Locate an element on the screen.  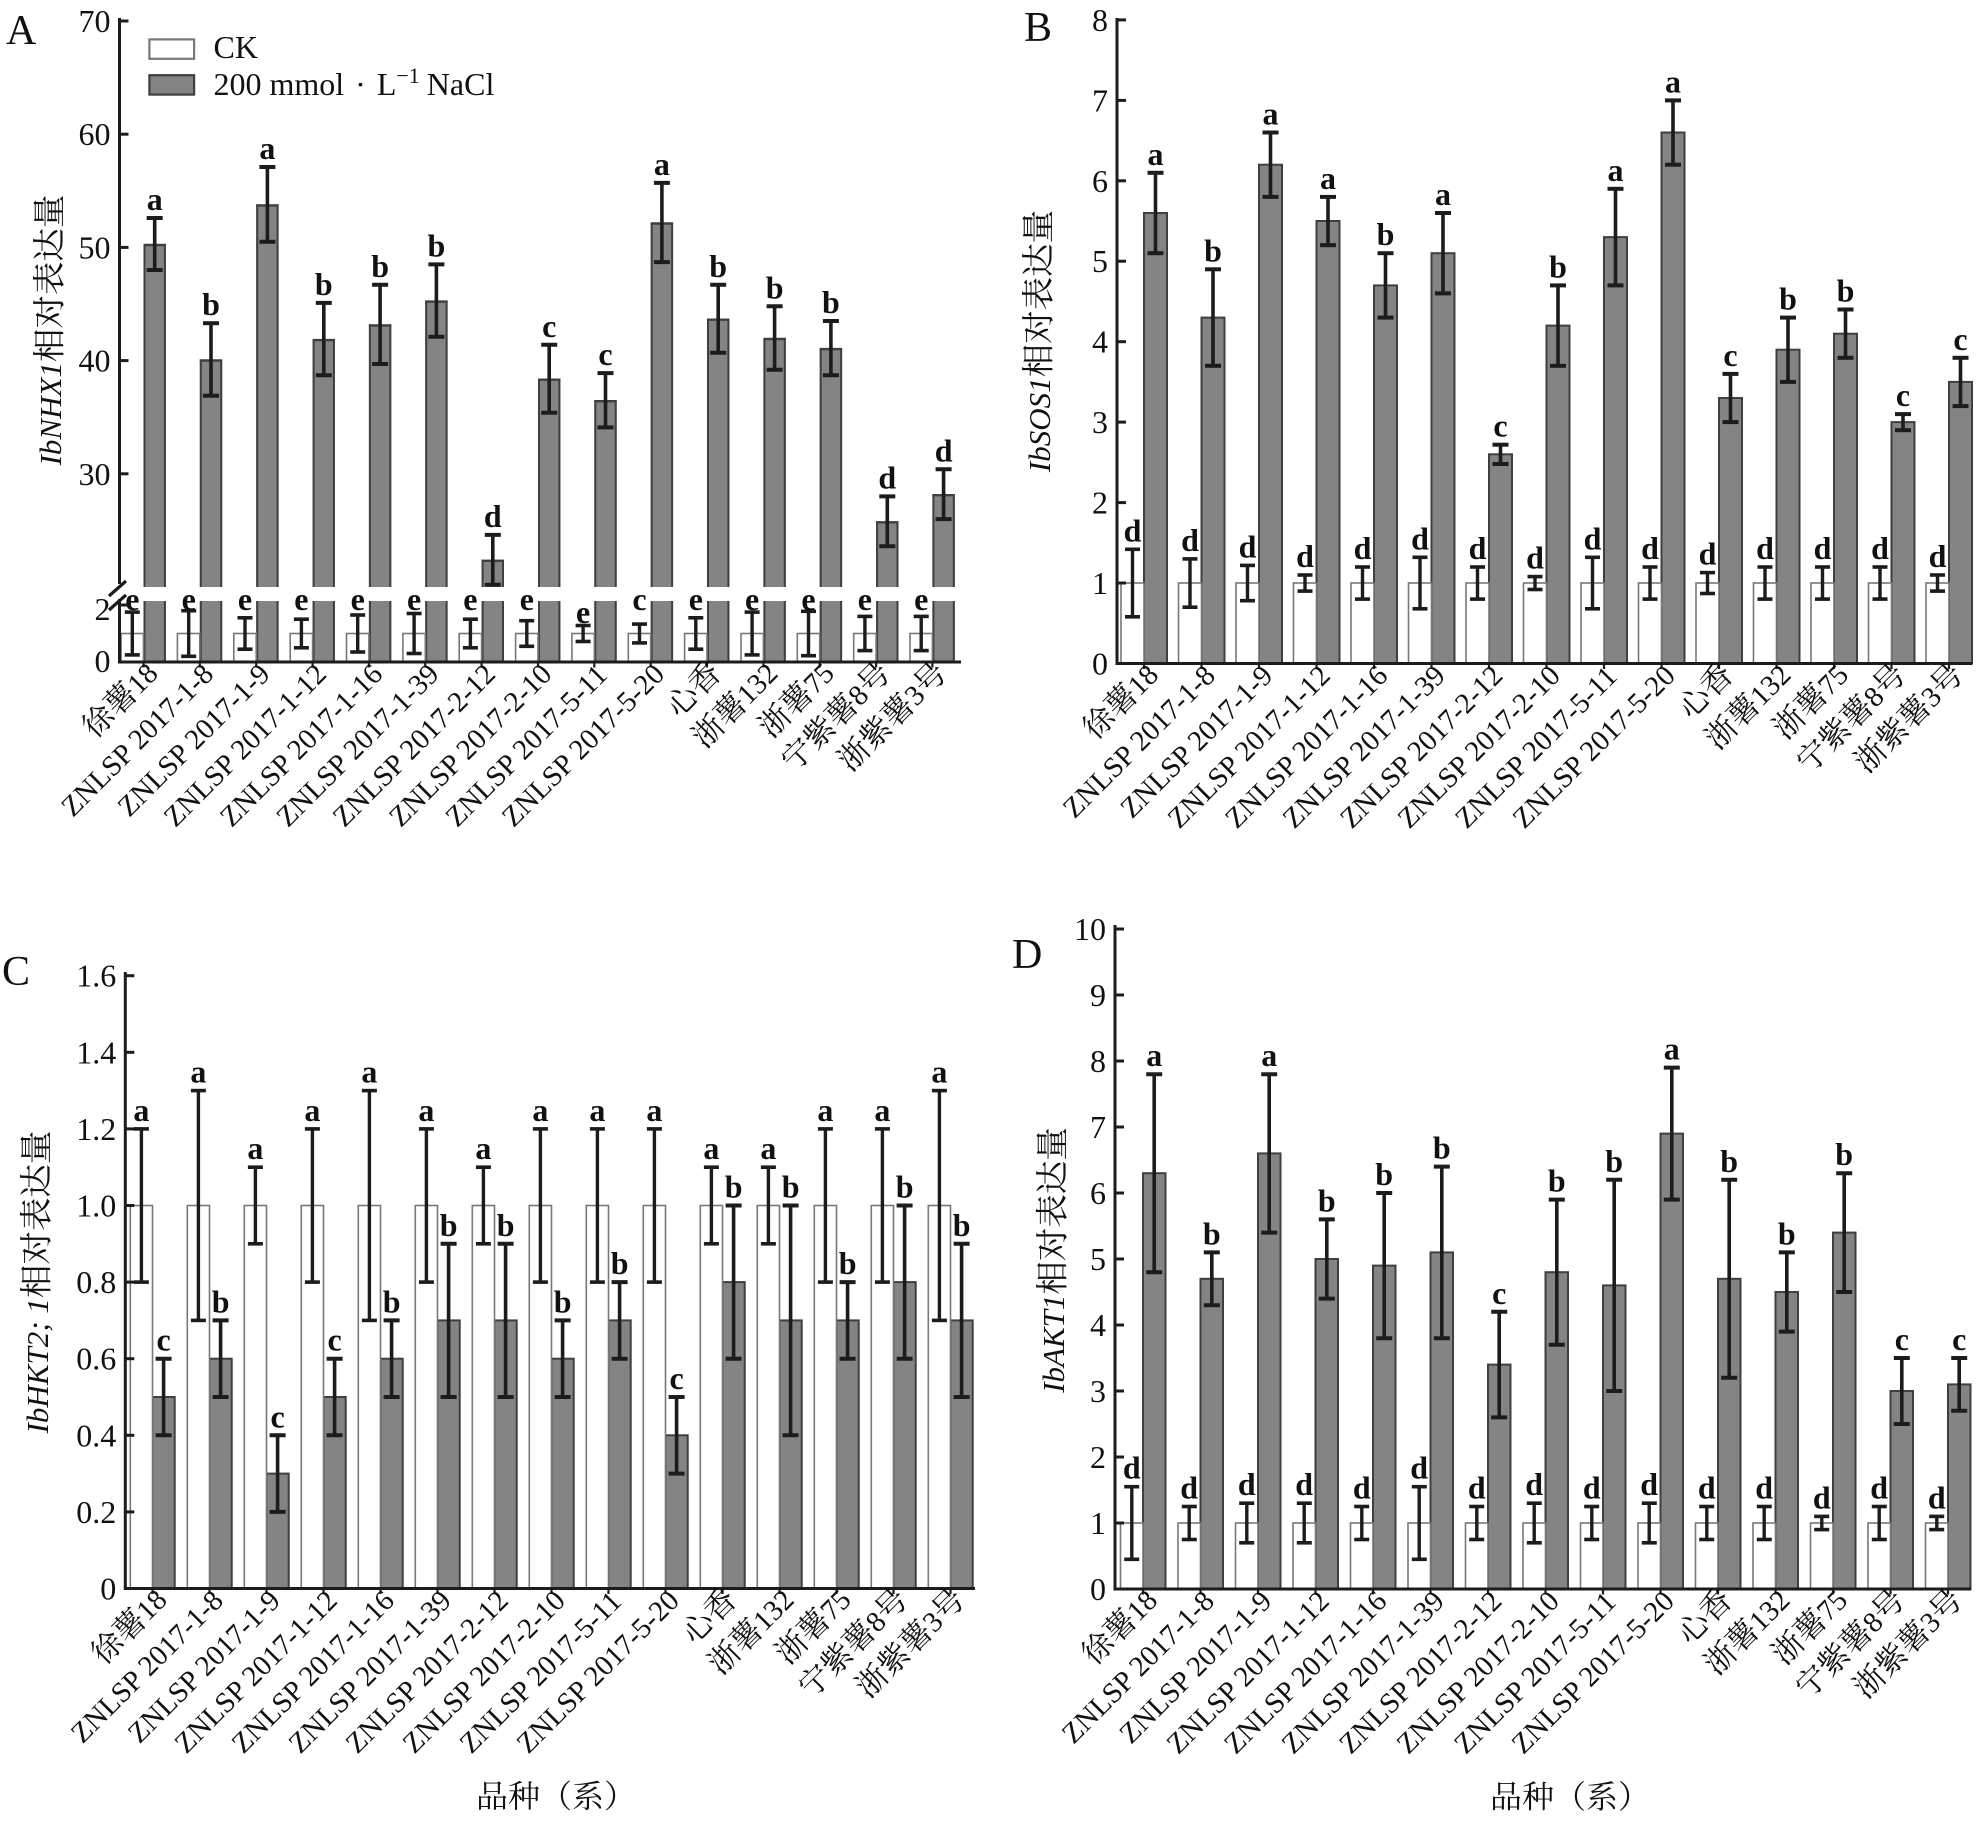
svg-text: 40 is located at coordinates (95, 361).